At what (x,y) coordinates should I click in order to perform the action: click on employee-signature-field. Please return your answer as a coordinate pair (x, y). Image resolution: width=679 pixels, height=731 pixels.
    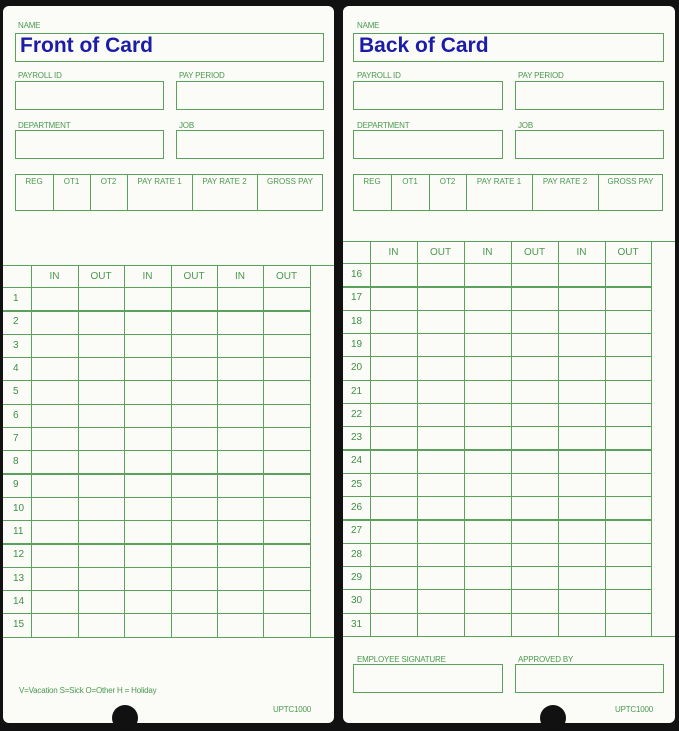
    Looking at the image, I should click on (428, 678).